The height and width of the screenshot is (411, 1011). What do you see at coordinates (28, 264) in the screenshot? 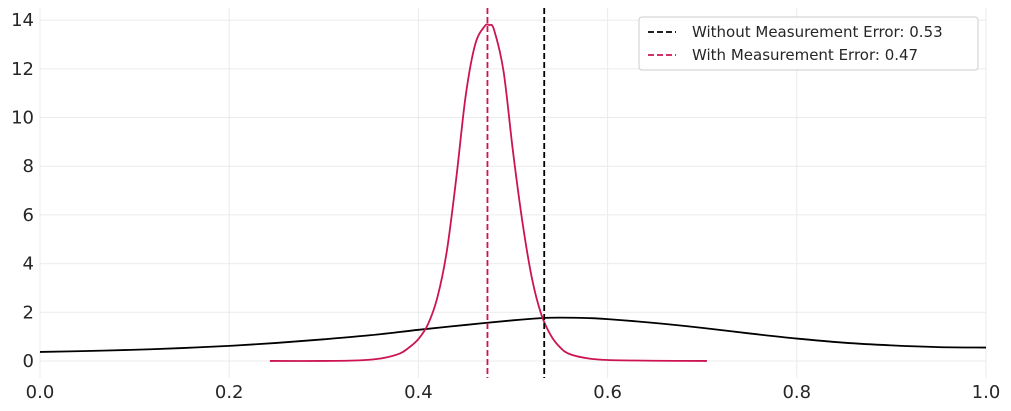
I see `y-tick-label: 4` at bounding box center [28, 264].